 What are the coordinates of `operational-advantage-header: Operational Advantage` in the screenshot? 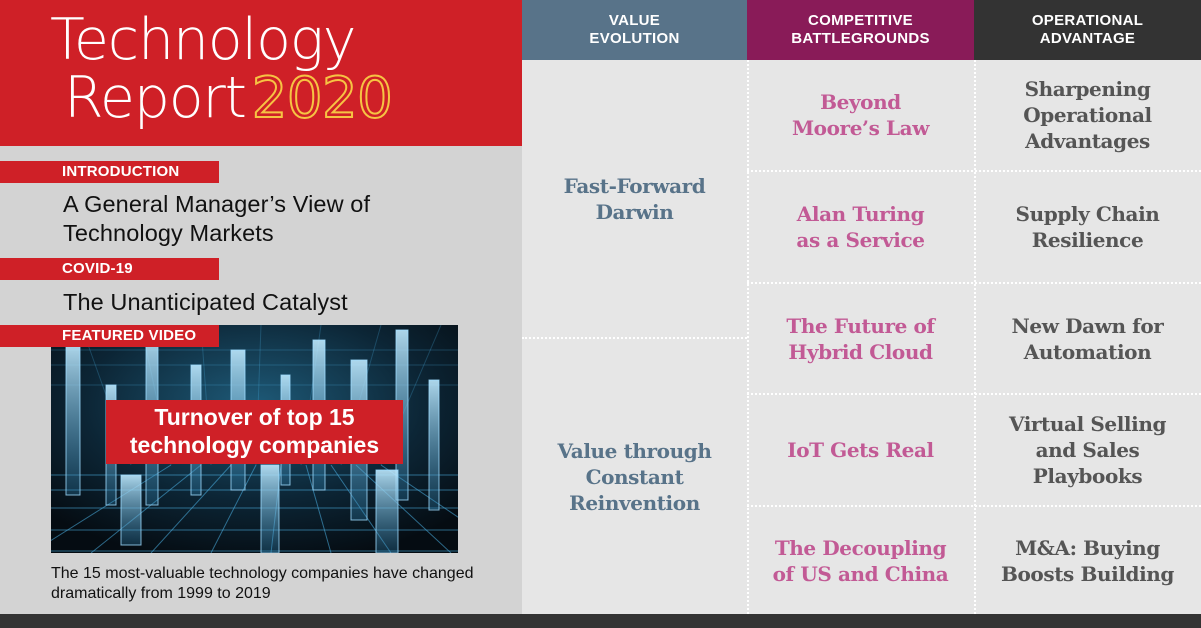 It's located at (1087, 30).